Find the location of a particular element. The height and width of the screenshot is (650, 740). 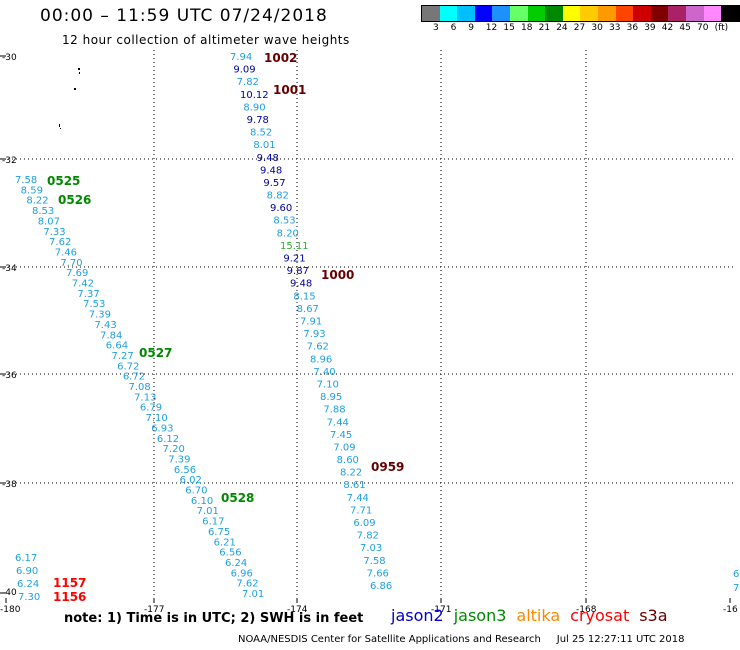

swh-label: 7.08 is located at coordinates (140, 387).